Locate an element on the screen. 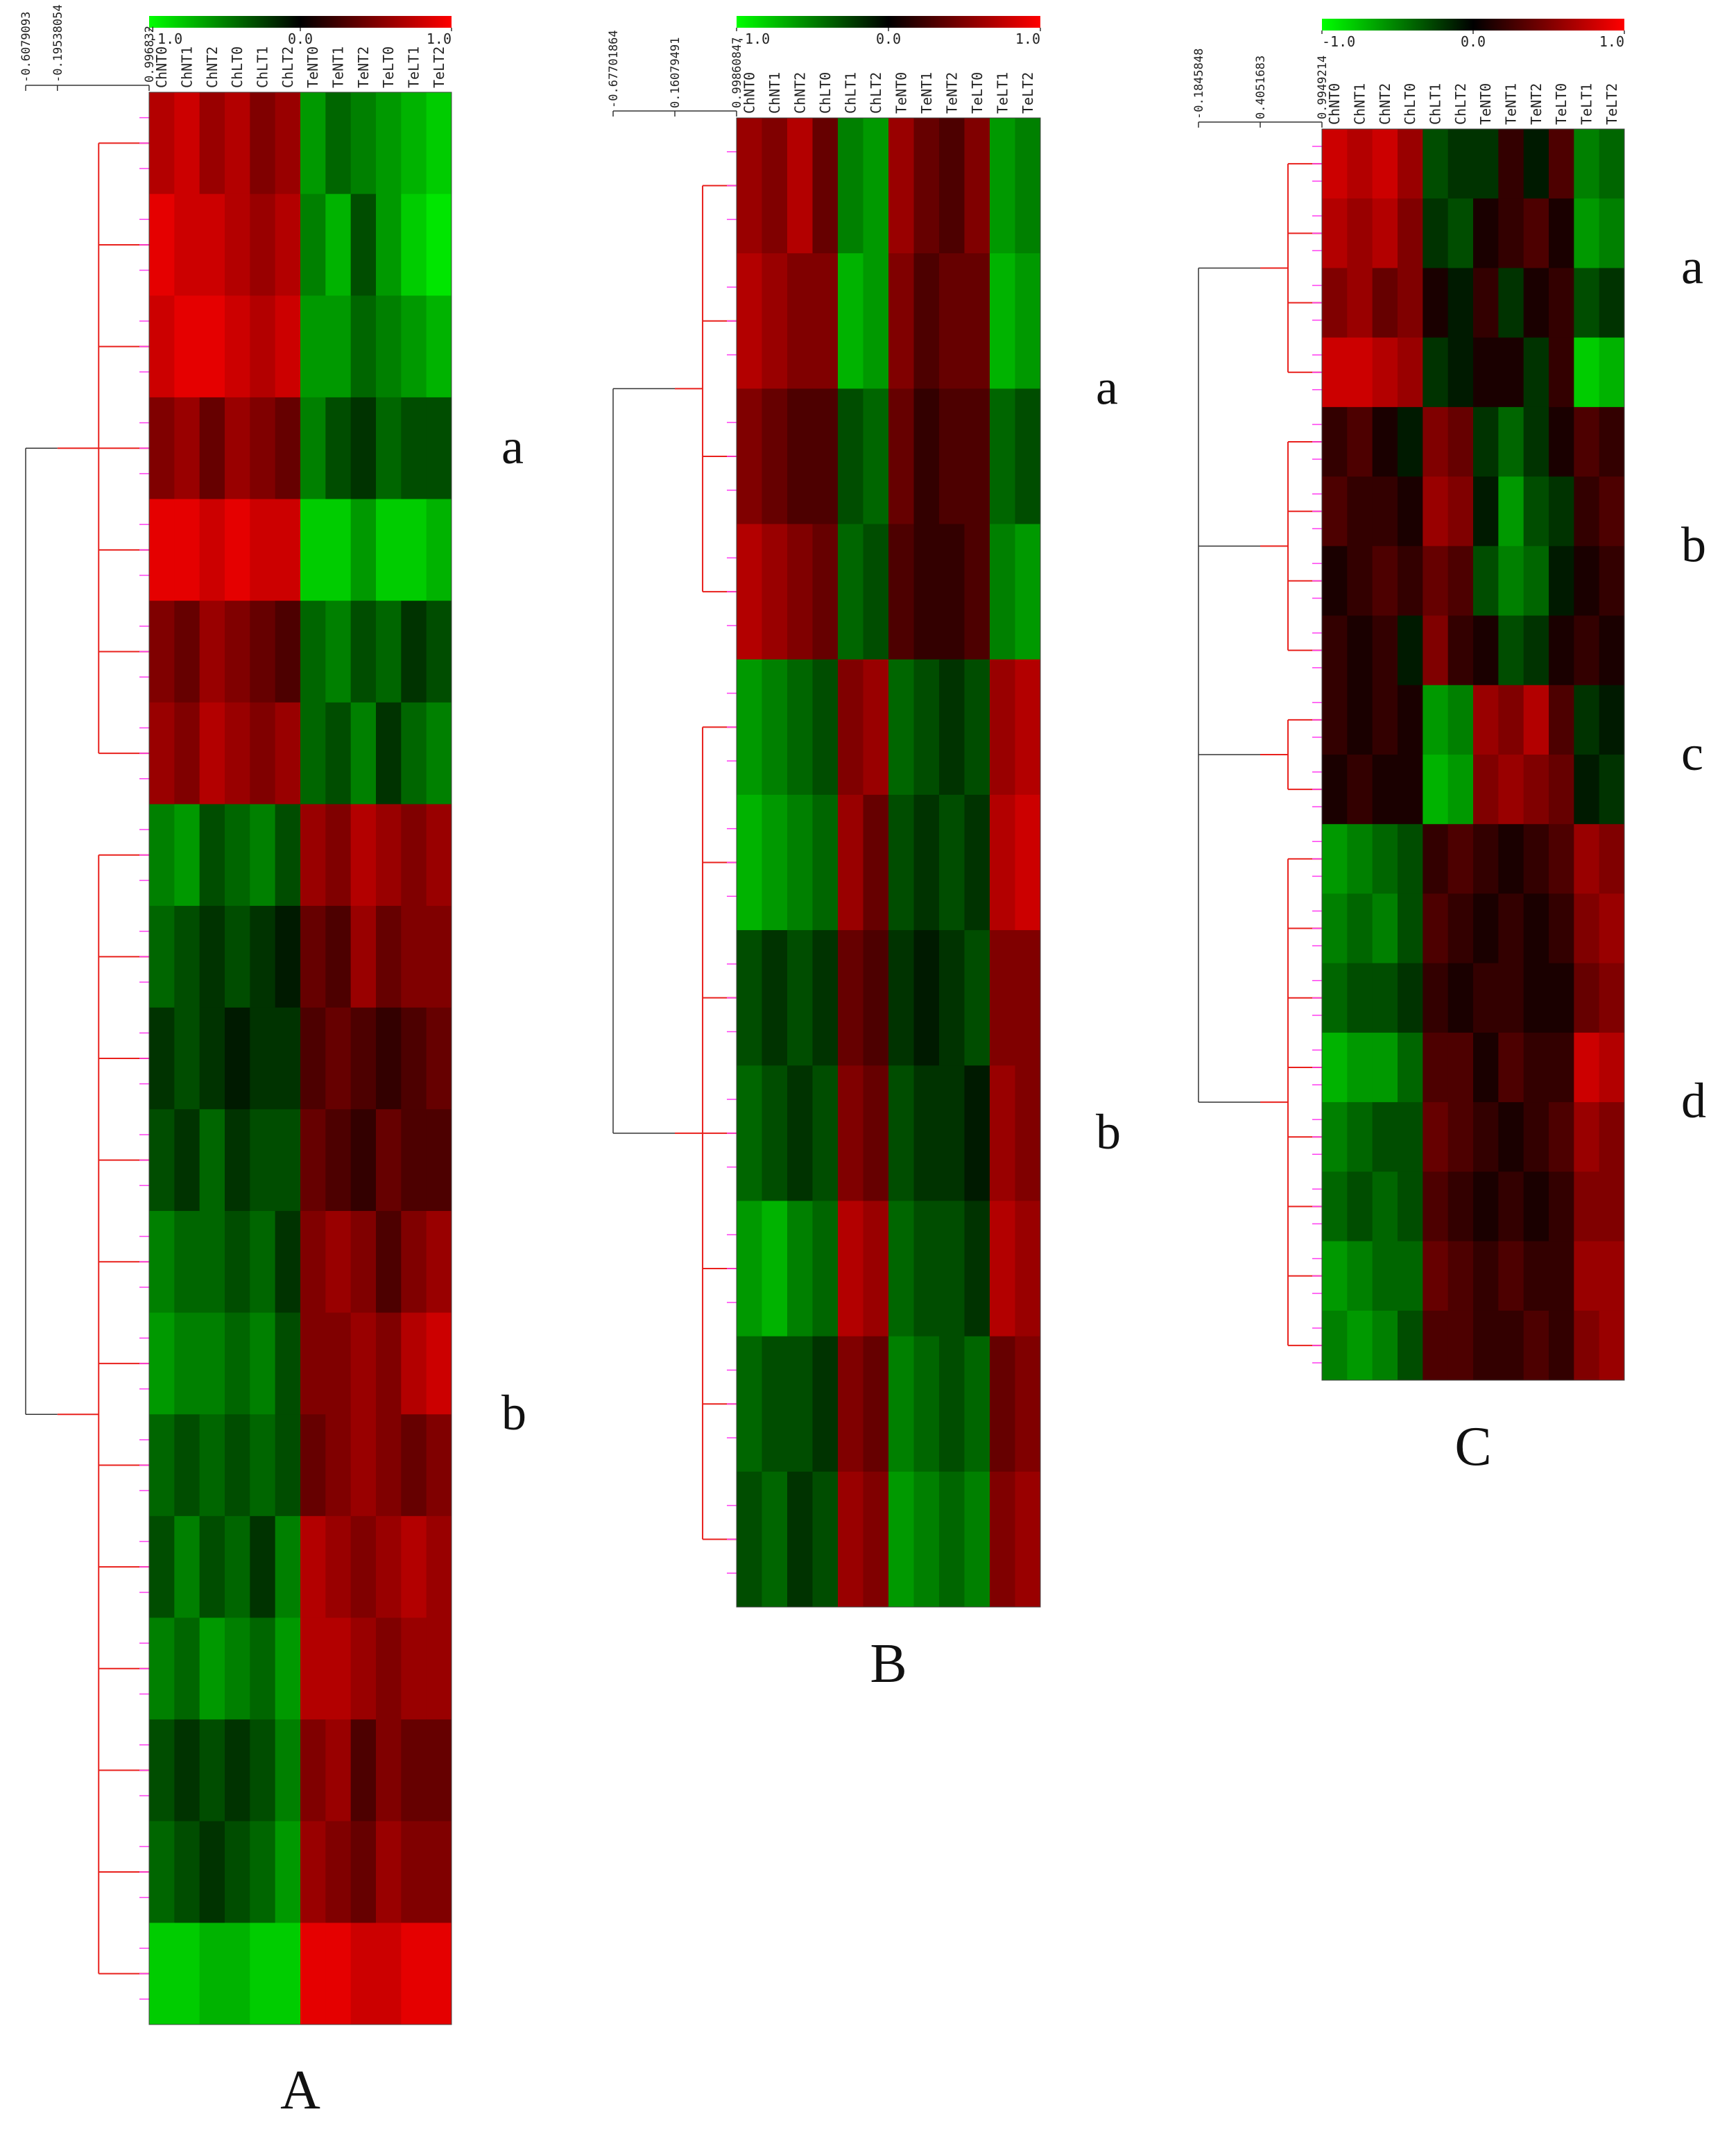 This screenshot has width=1736, height=2148. column-label: ChLT0 is located at coordinates (1410, 104).